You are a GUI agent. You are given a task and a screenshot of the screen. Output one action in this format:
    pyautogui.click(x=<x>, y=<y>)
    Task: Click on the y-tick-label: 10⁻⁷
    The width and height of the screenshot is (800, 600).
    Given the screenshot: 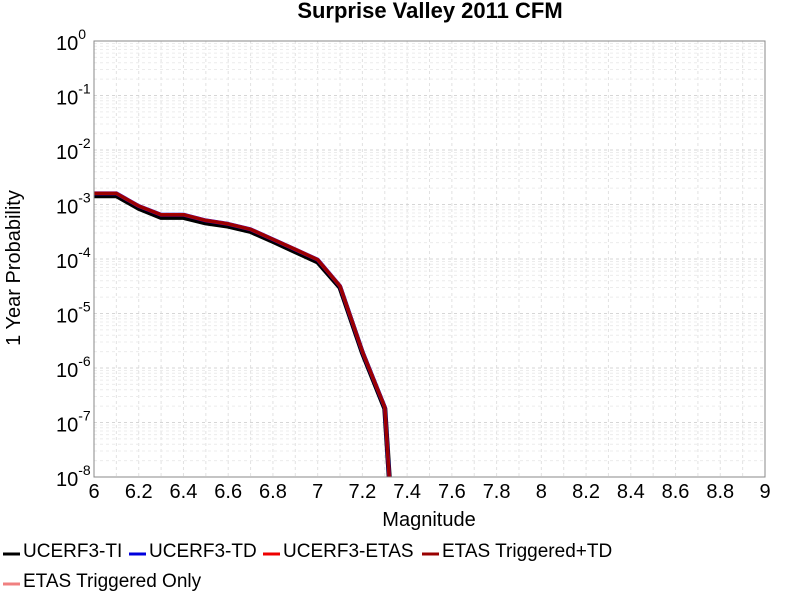 What is the action you would take?
    pyautogui.click(x=73, y=422)
    